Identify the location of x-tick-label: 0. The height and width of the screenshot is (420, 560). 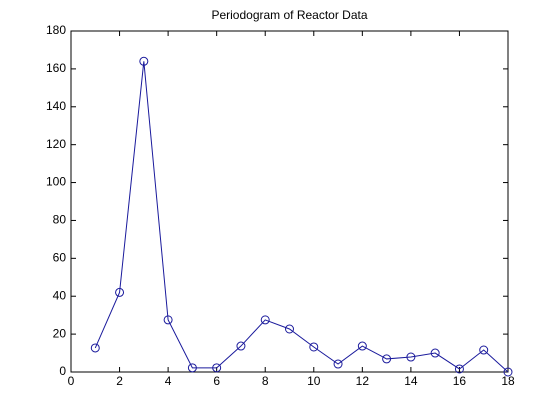
(71, 381).